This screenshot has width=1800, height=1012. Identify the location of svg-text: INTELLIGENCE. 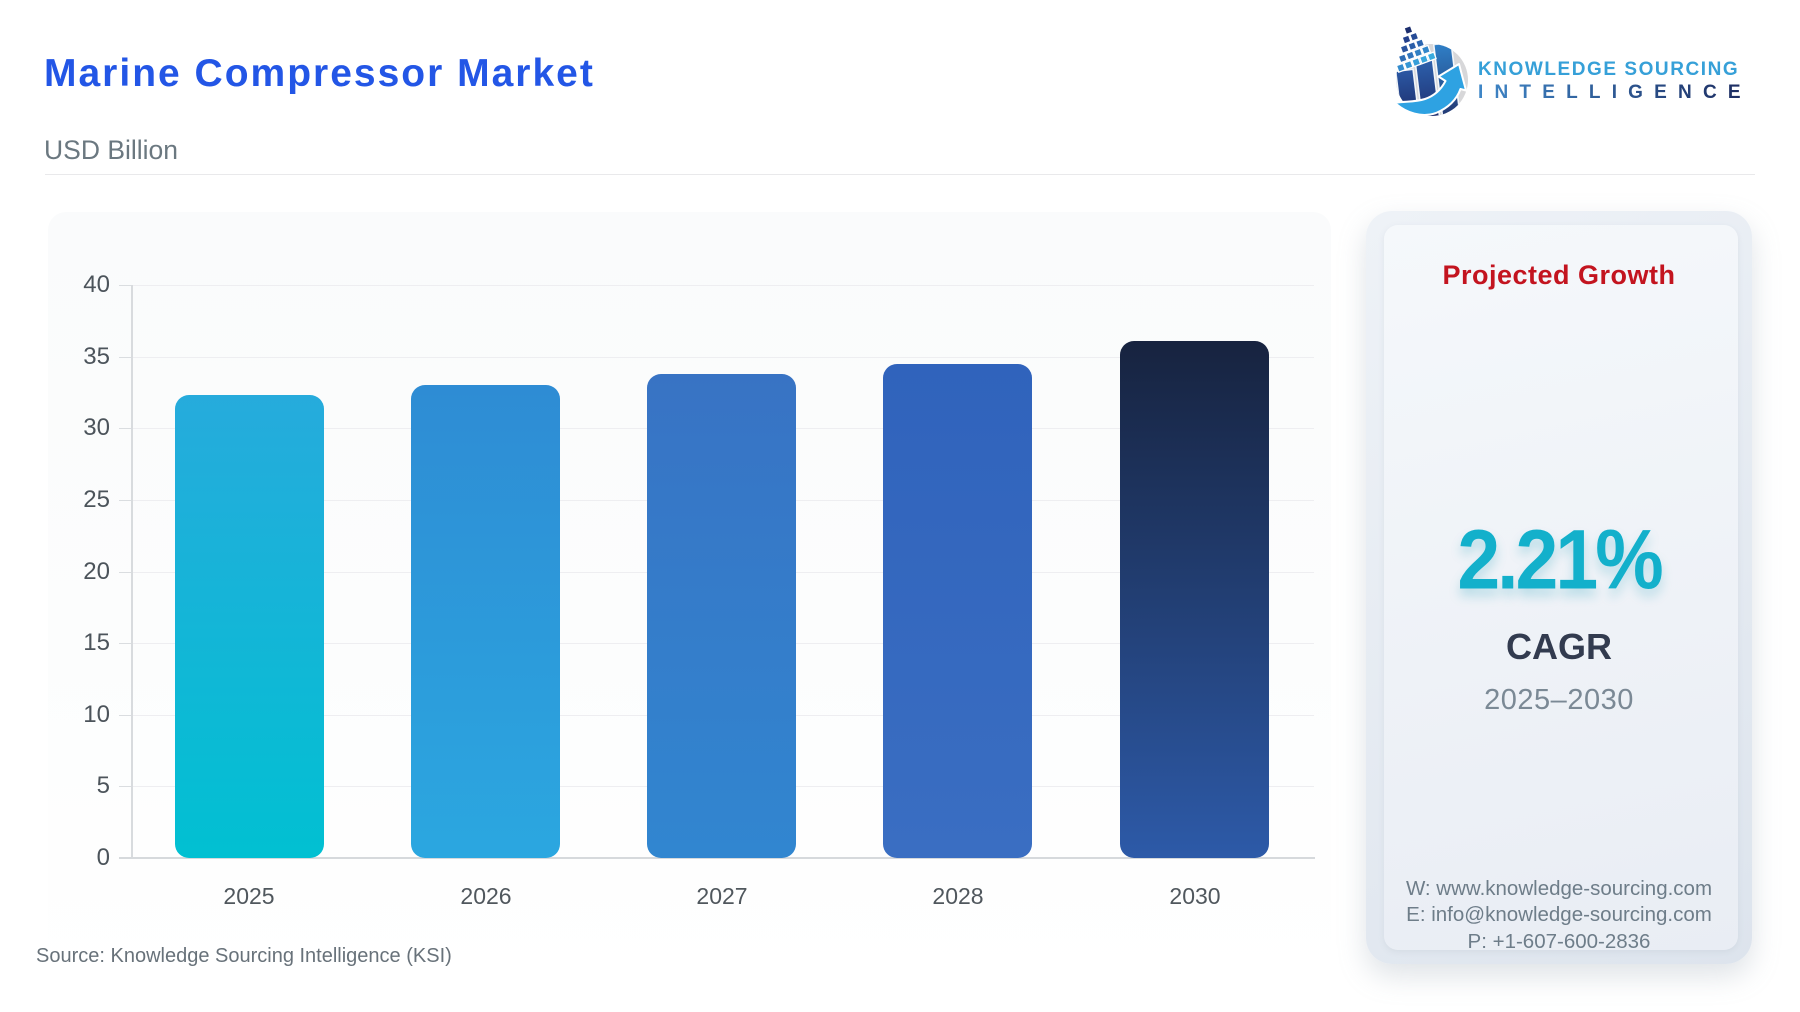
(1615, 92).